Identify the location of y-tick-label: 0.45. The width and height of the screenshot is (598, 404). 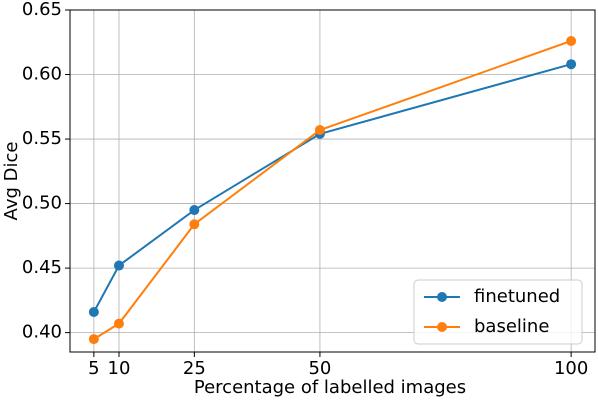
(42, 267).